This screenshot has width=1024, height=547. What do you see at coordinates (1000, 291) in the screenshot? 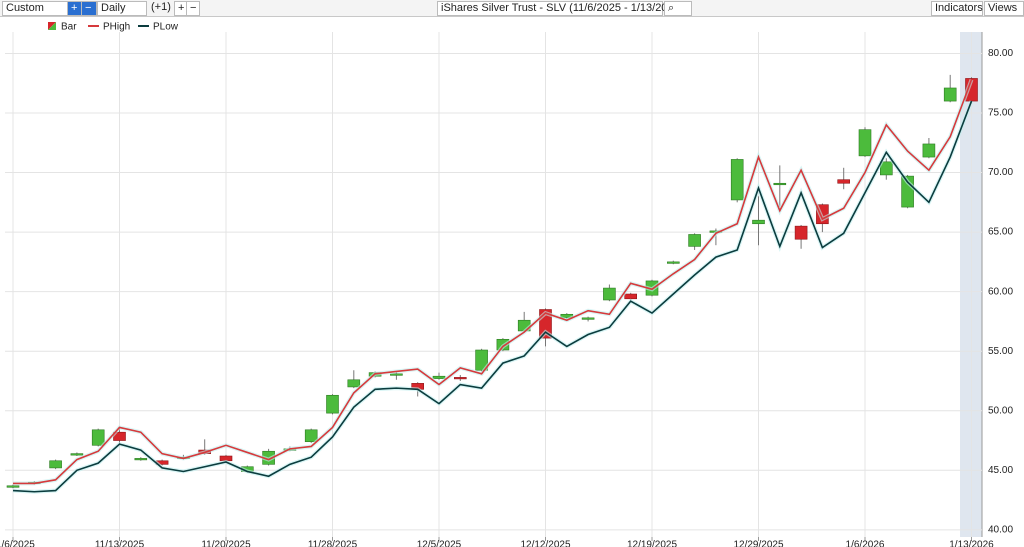
I see `y-tick-label: 60.00` at bounding box center [1000, 291].